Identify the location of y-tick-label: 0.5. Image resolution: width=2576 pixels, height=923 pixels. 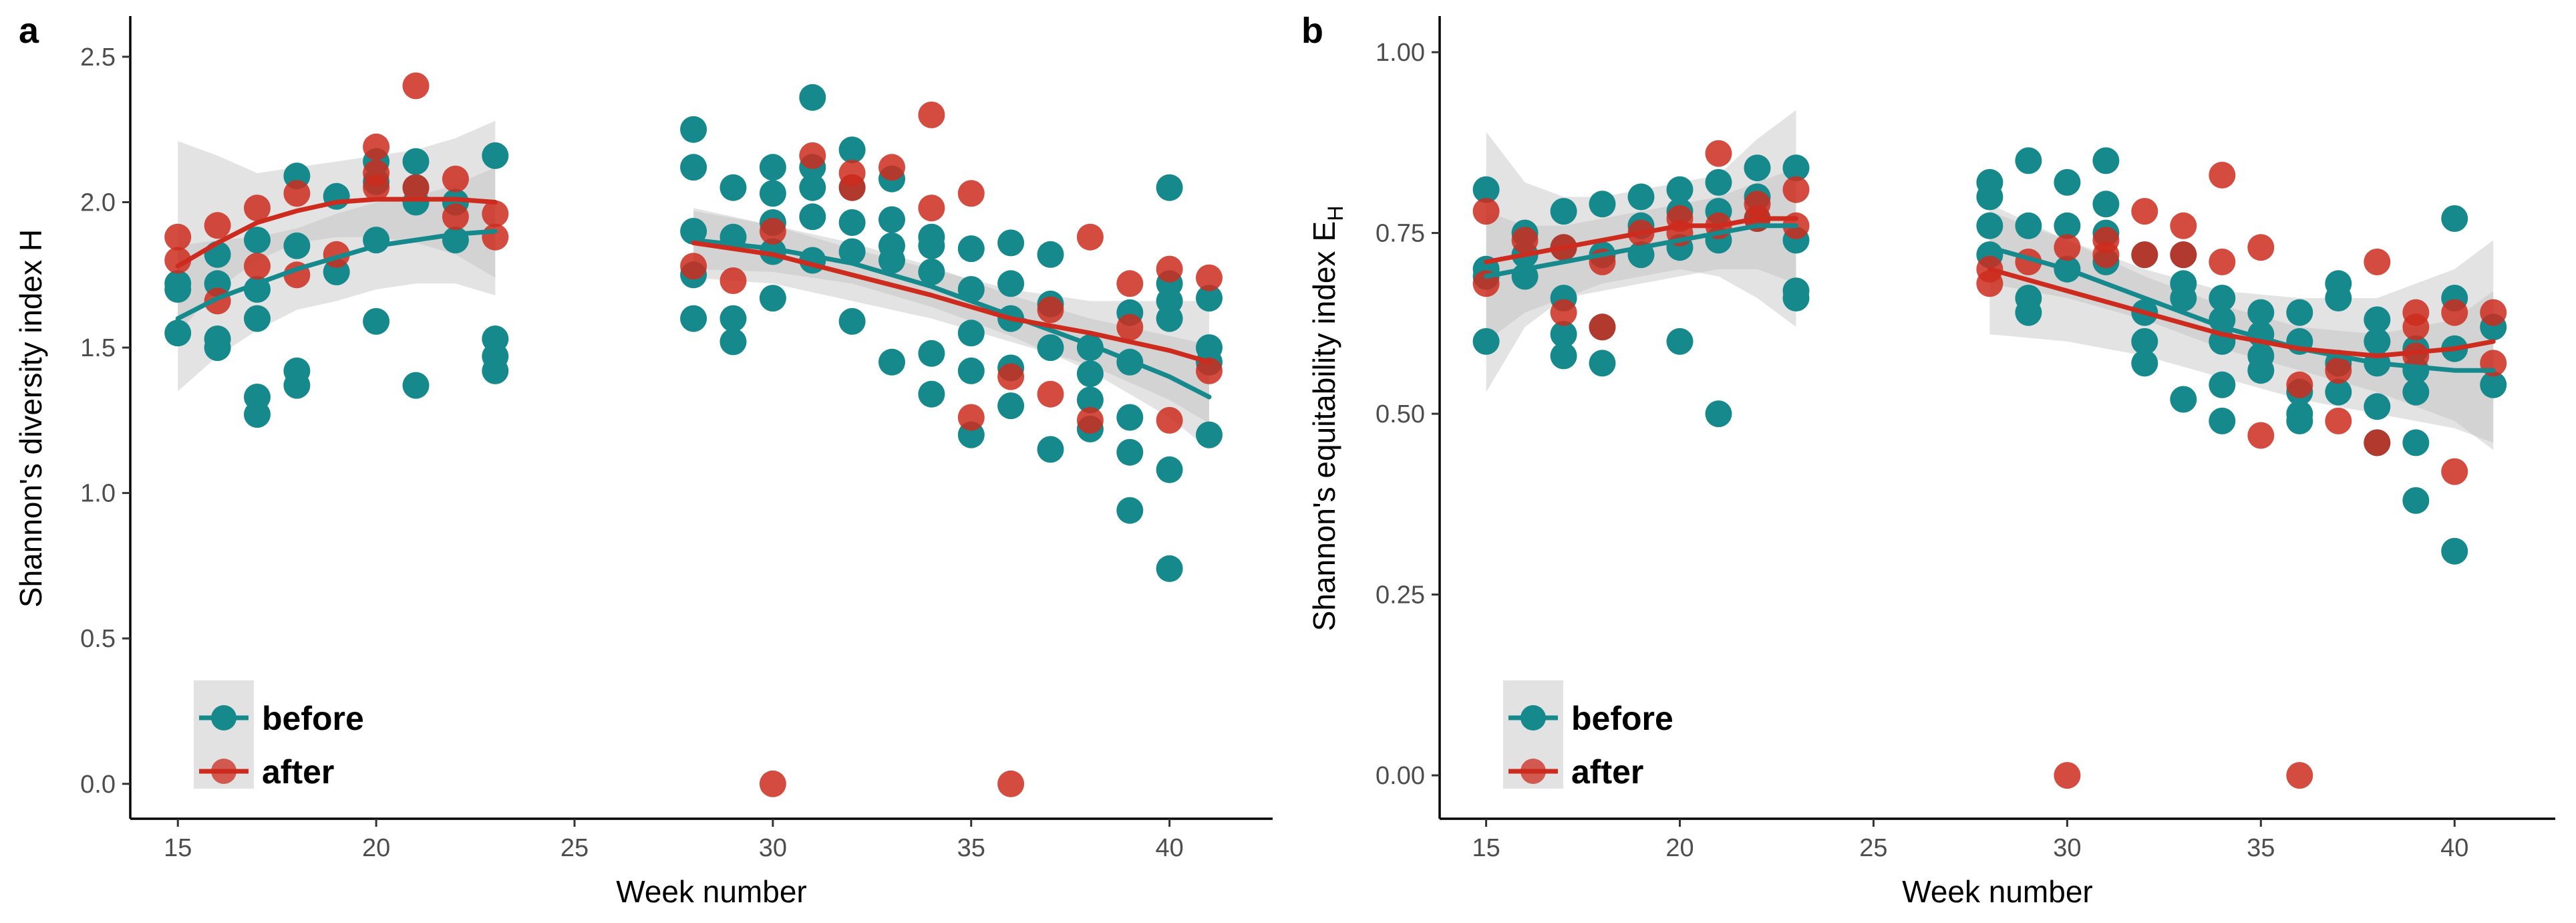
(98, 639).